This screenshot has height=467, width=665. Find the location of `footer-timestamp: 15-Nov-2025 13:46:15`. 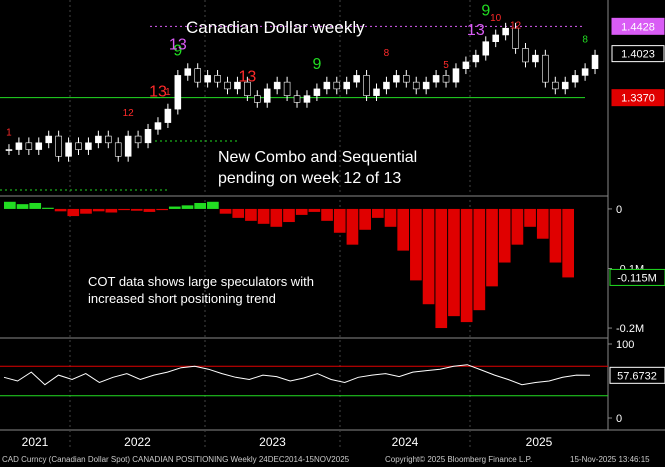

footer-timestamp: 15-Nov-2025 13:46:15 is located at coordinates (610, 459).